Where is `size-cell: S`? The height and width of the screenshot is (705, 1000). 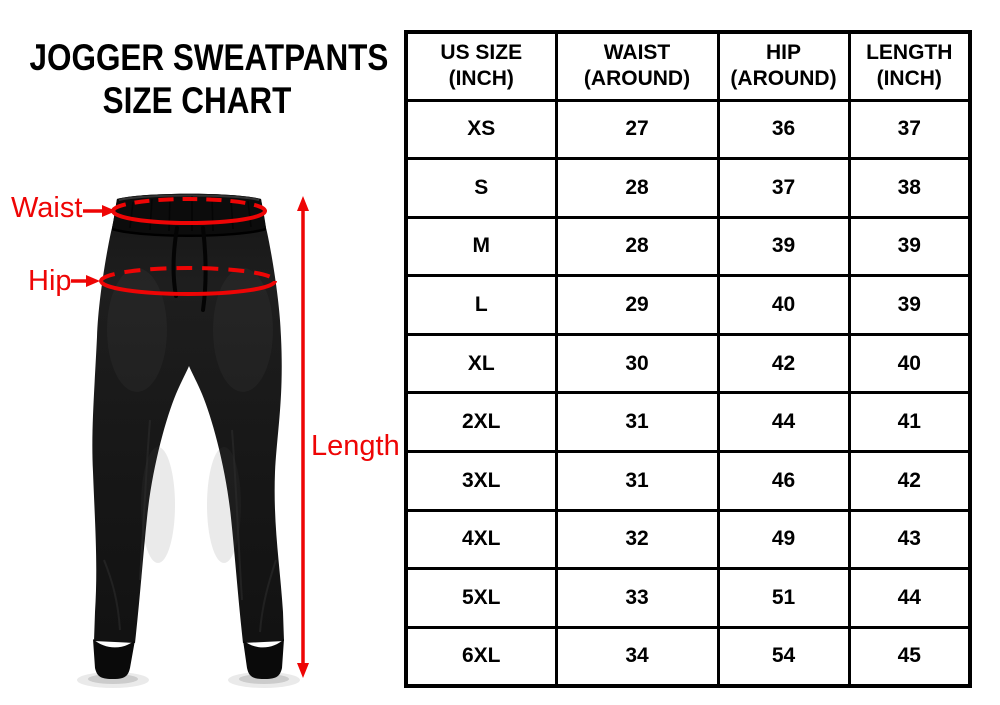
size-cell: S is located at coordinates (481, 188).